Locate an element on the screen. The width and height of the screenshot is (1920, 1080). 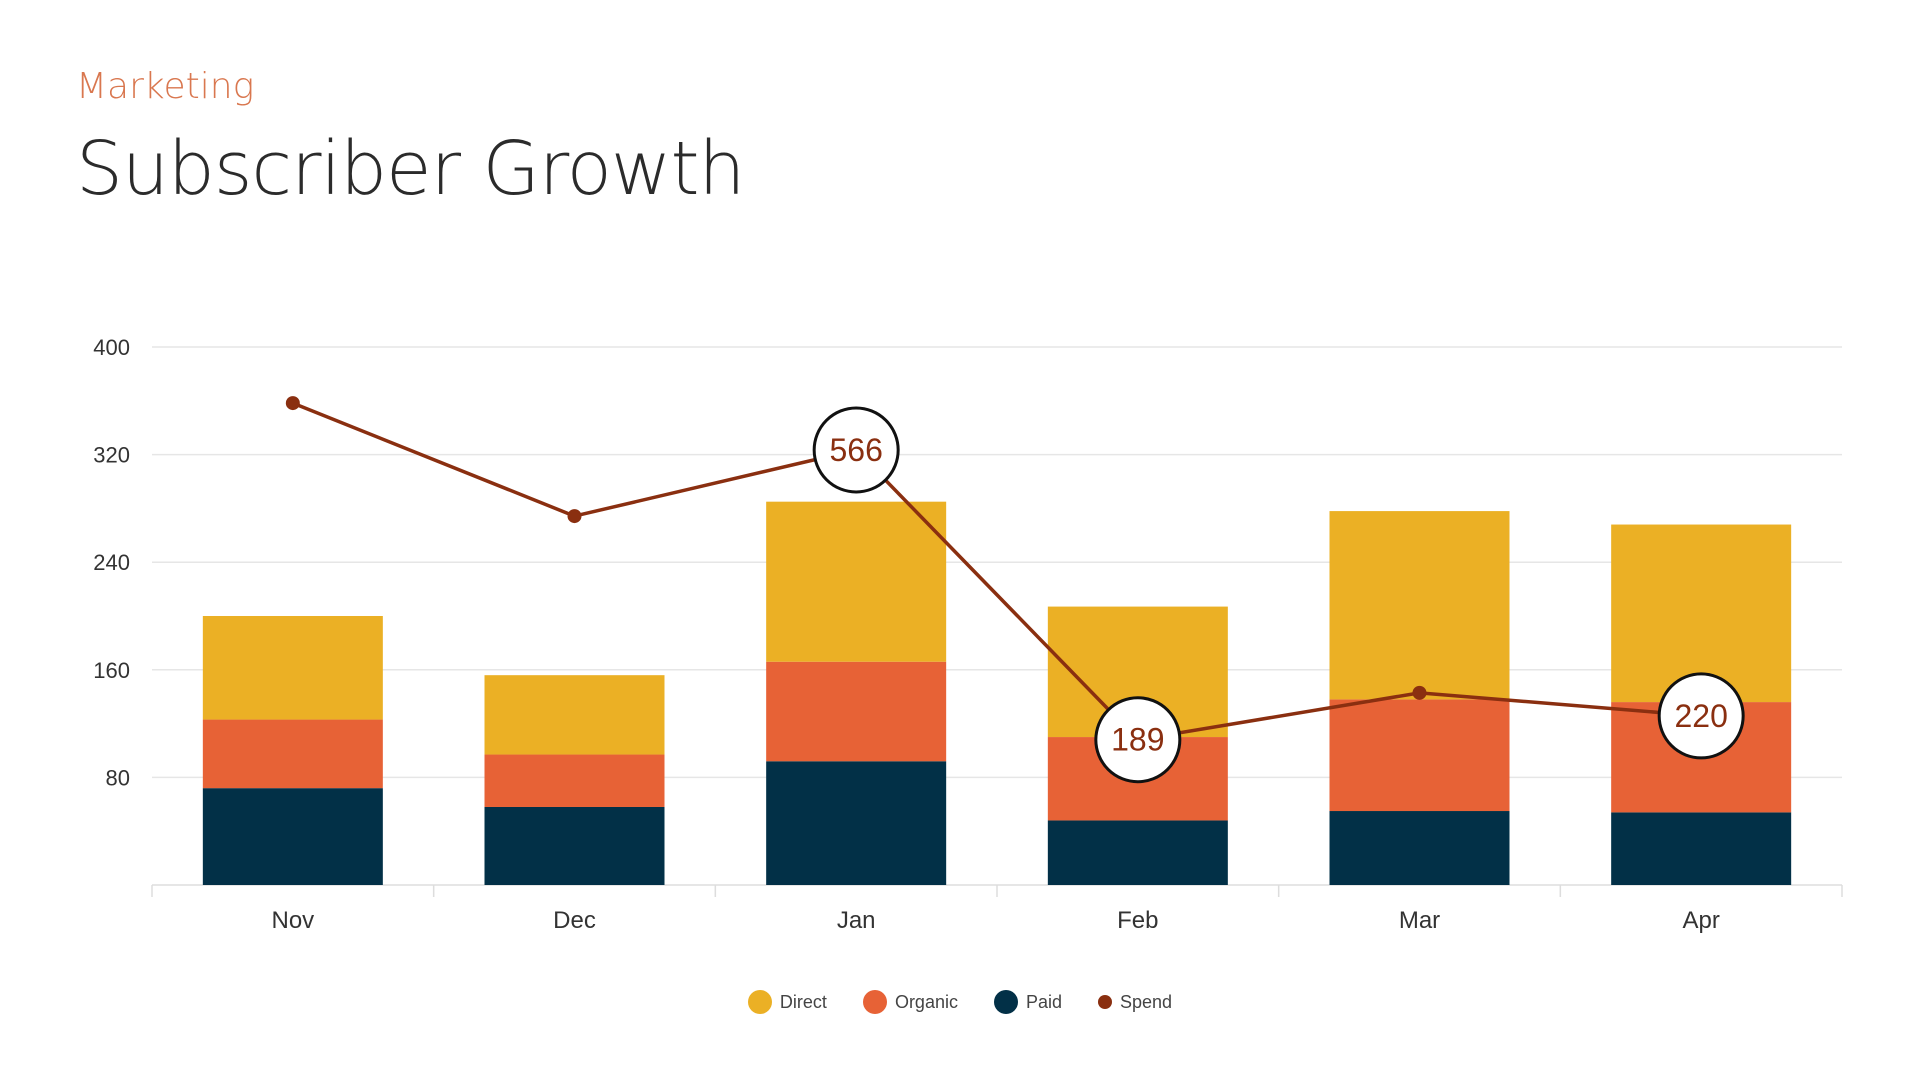
x-tick-label: Jan is located at coordinates (856, 920).